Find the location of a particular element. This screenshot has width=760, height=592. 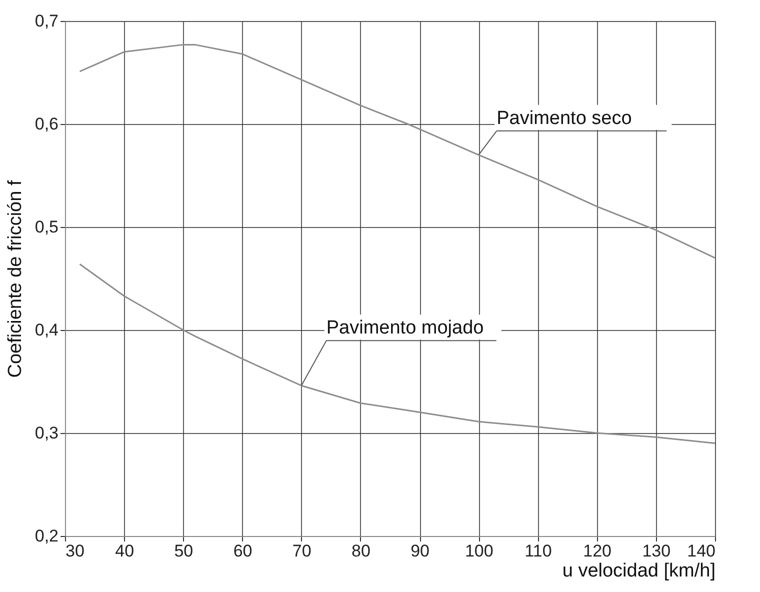

x-tick-label: 30 is located at coordinates (75, 551).